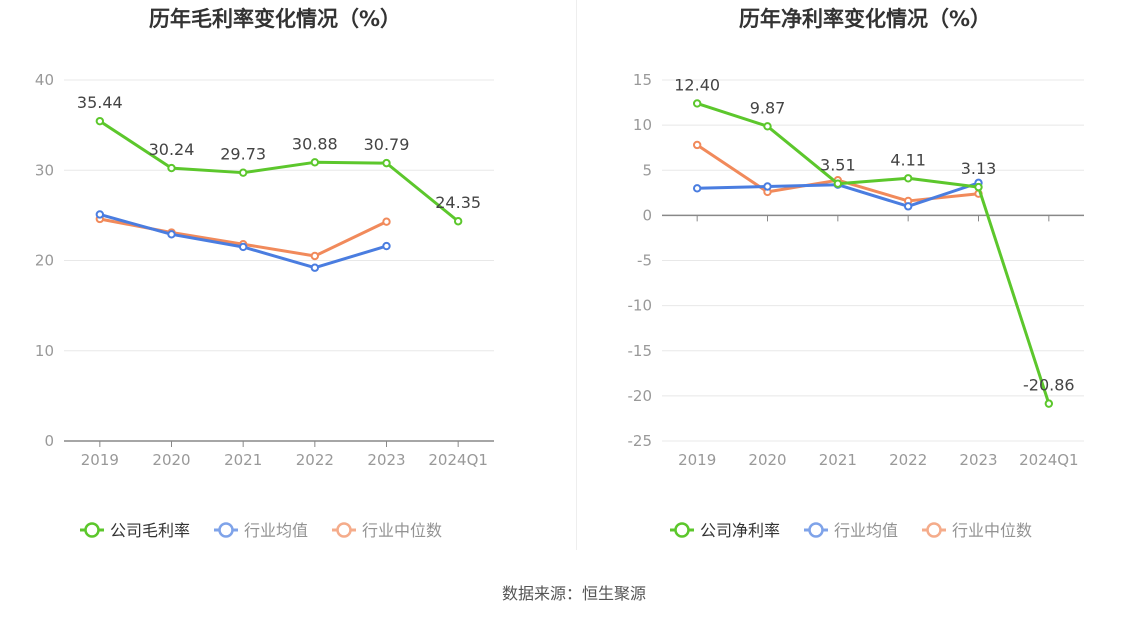 Image resolution: width=1148 pixels, height=619 pixels. What do you see at coordinates (573, 593) in the screenshot?
I see `source-note: 数据来源：恒生聚源` at bounding box center [573, 593].